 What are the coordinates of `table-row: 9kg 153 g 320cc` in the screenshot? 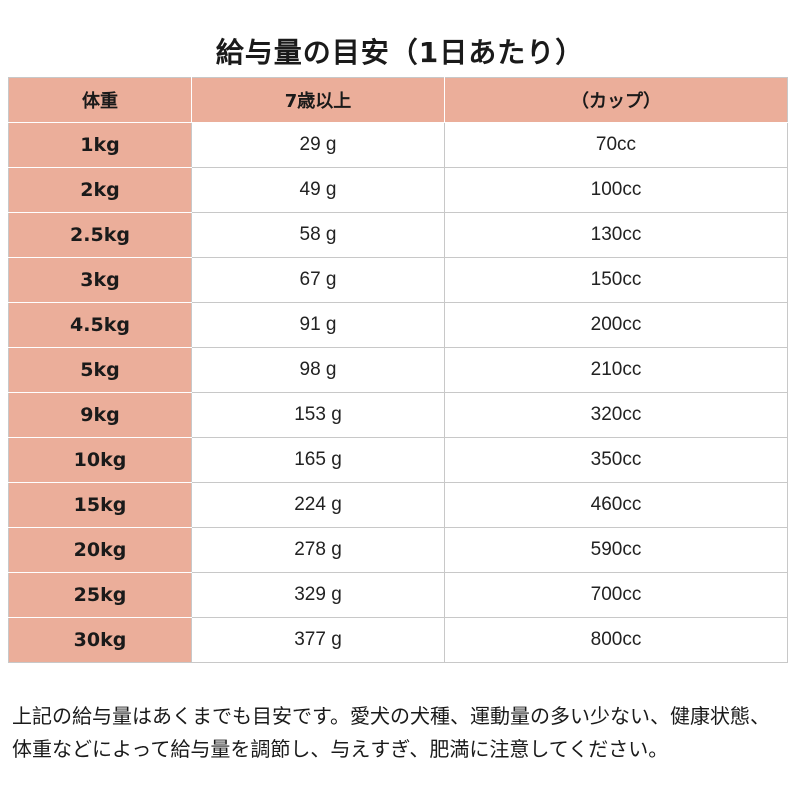 It's located at (398, 415).